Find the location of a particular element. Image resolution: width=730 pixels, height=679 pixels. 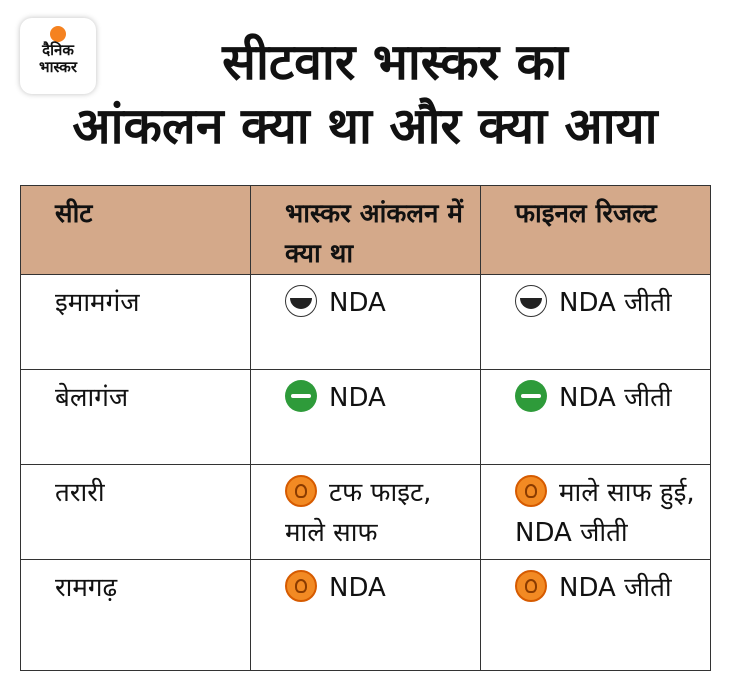

prediction-cell: टफ फाइट, माले साफ is located at coordinates (365, 512).